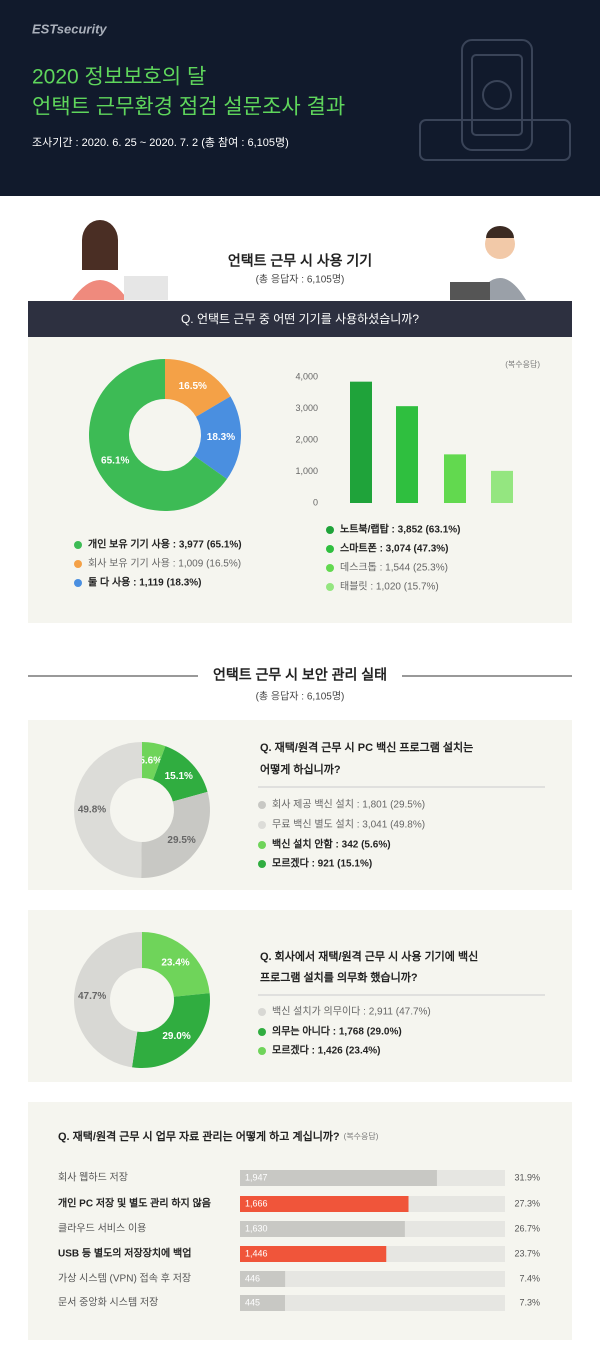  What do you see at coordinates (369, 956) in the screenshot?
I see `question: Q. 회사에서 재택/원격 근무 시 사용 기기에 백신` at bounding box center [369, 956].